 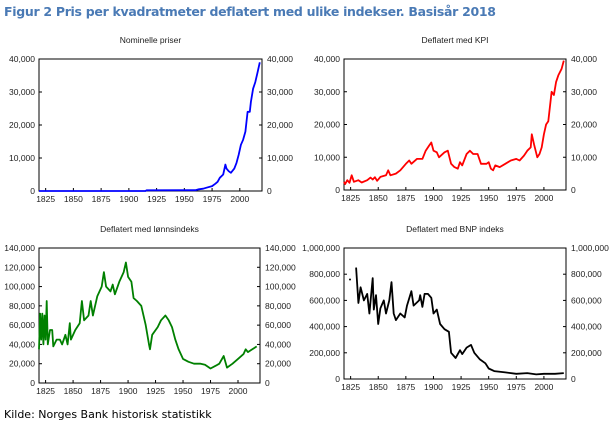 I want to click on y-tick-label-right: 800,000, so click(x=586, y=274).